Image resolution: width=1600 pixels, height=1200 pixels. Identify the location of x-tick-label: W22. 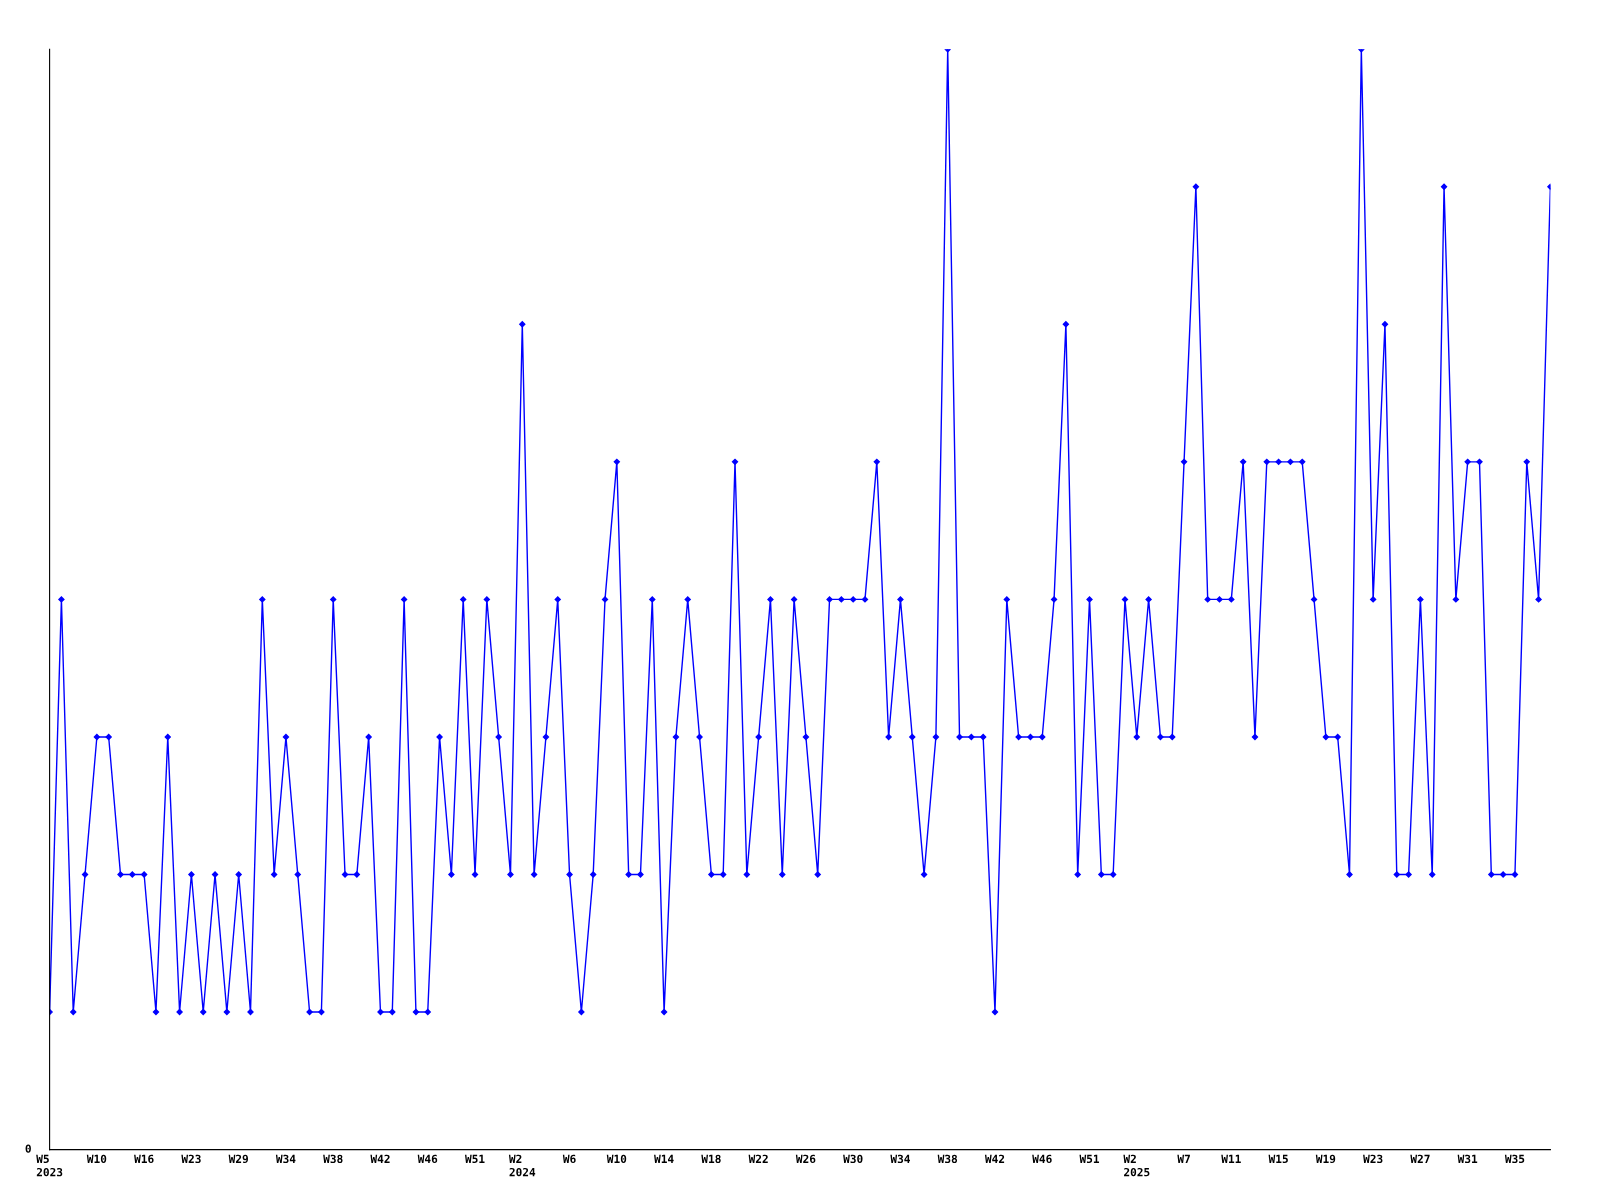
(758, 1158).